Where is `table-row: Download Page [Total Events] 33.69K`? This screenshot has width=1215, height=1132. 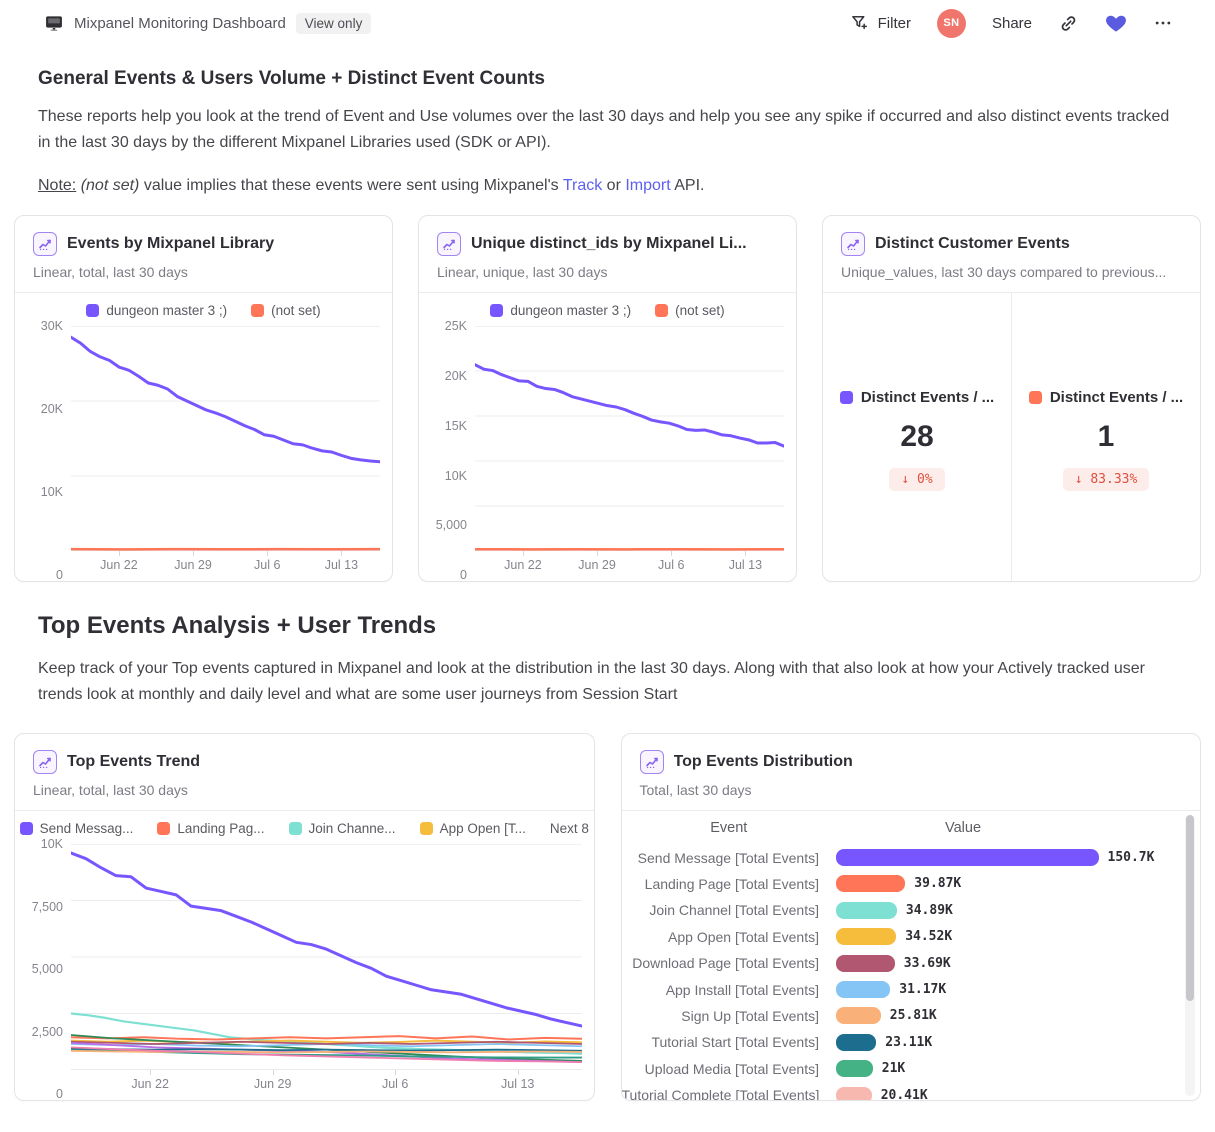 table-row: Download Page [Total Events] 33.69K is located at coordinates (904, 963).